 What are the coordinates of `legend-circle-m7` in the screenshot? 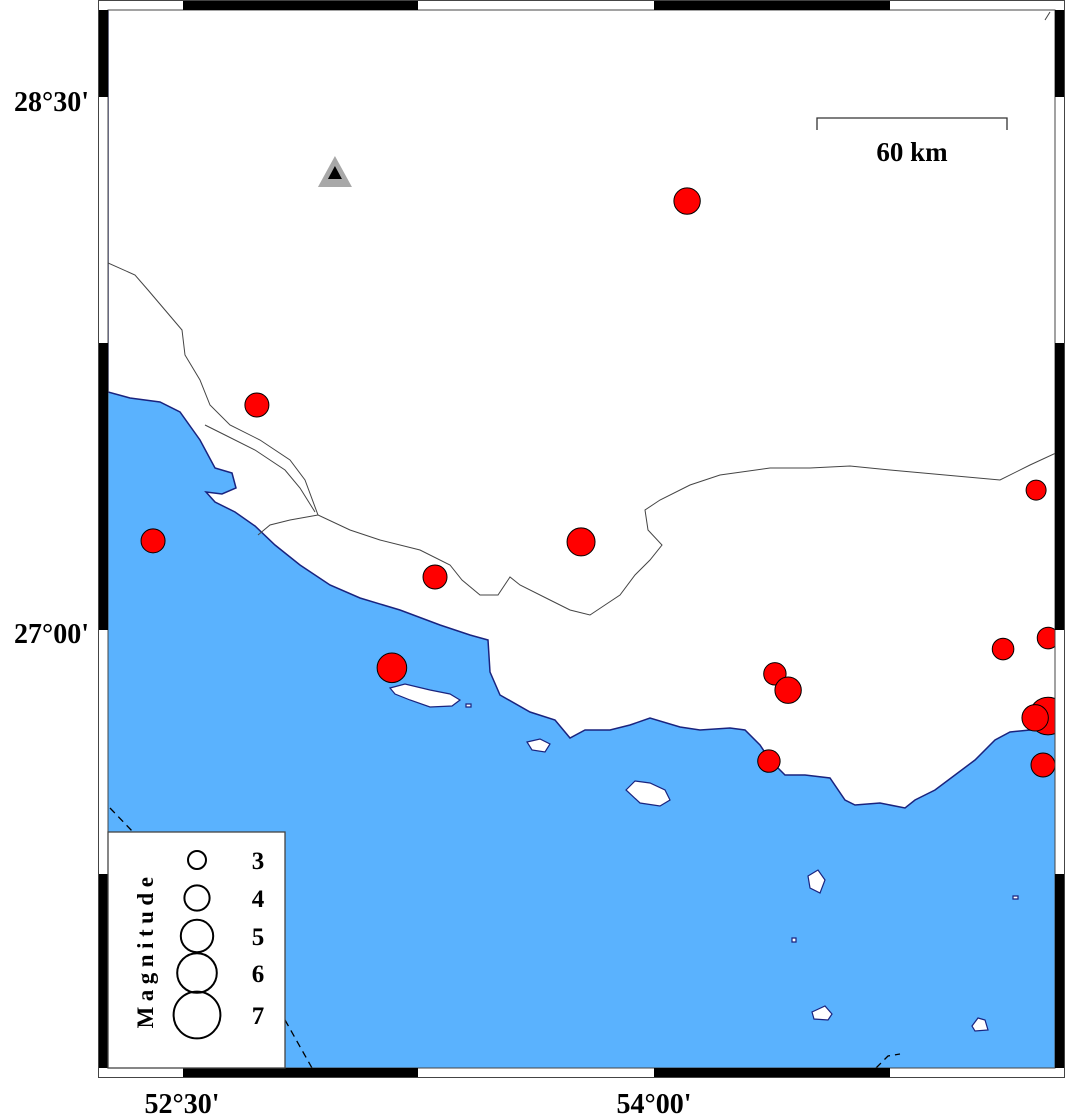 It's located at (197, 1015).